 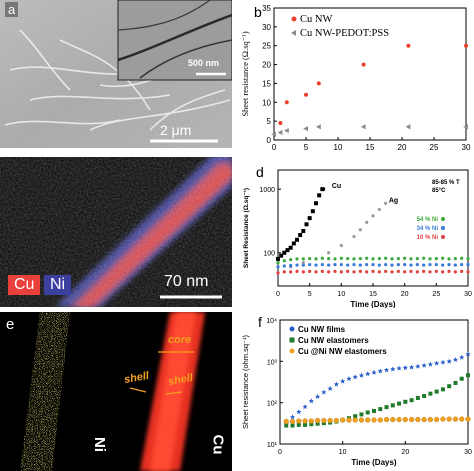 I want to click on panel-a-label: a, so click(x=12, y=9).